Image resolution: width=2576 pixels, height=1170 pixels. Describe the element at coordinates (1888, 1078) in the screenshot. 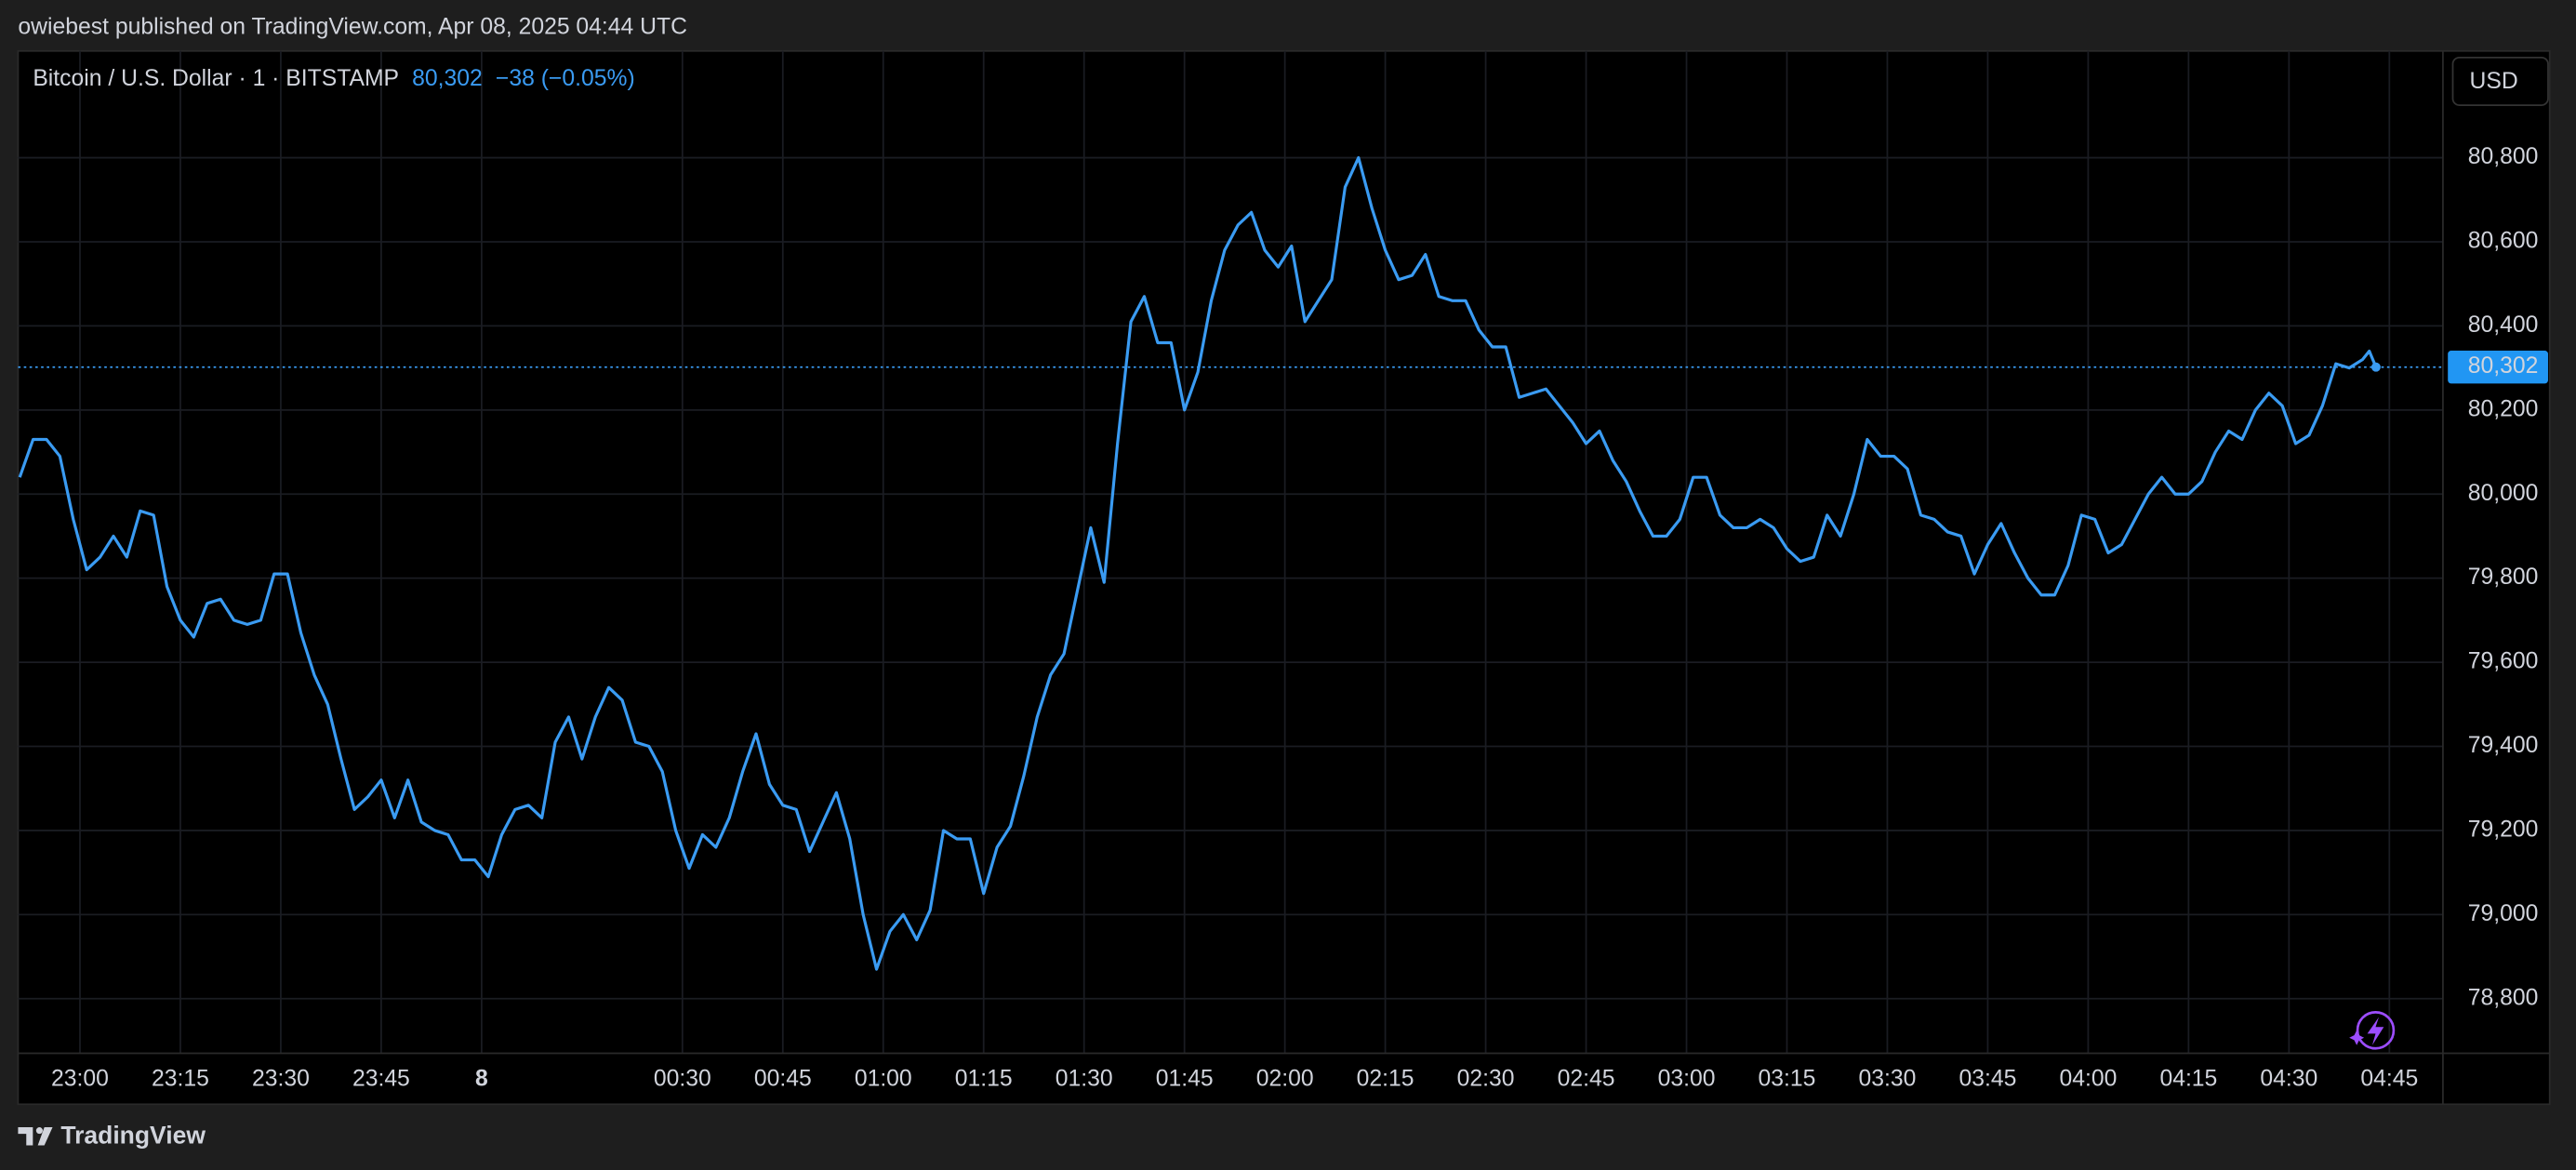

I see `x-tick-label: 03:30` at that location.